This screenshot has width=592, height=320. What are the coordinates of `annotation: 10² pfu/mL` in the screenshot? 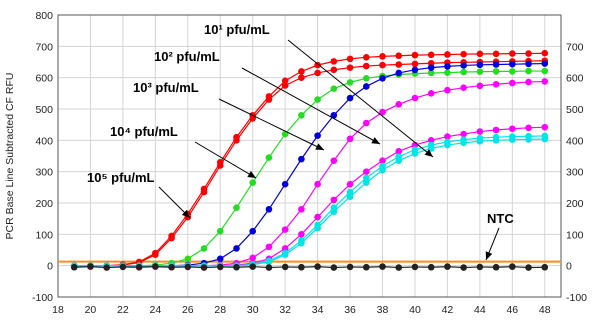 It's located at (267, 97).